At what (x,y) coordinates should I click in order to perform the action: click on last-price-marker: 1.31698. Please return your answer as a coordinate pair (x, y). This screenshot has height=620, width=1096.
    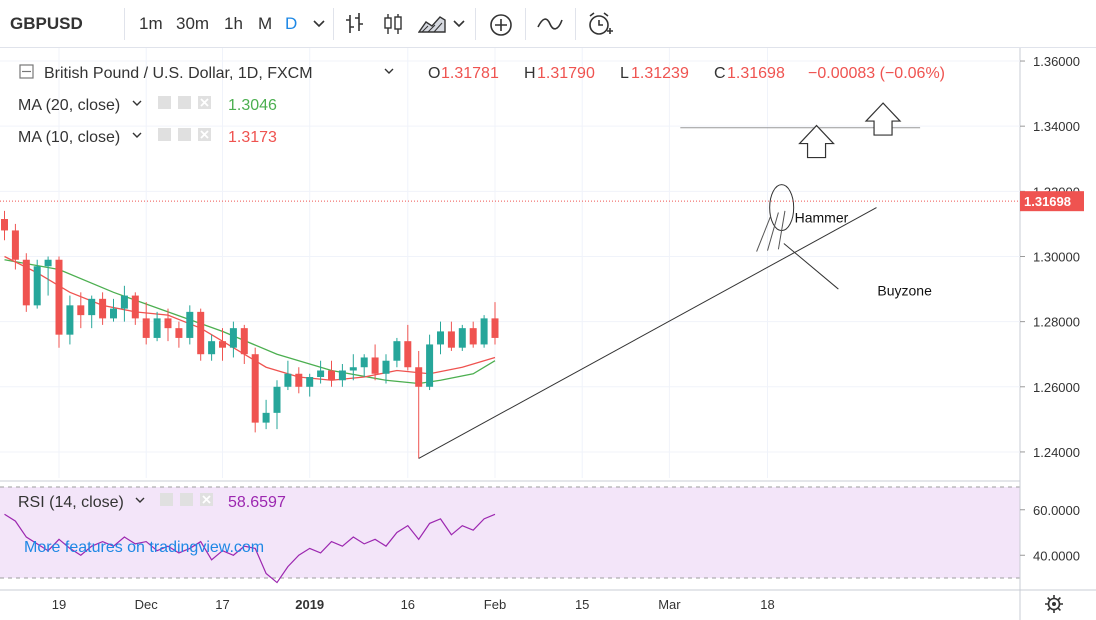
    Looking at the image, I should click on (542, 201).